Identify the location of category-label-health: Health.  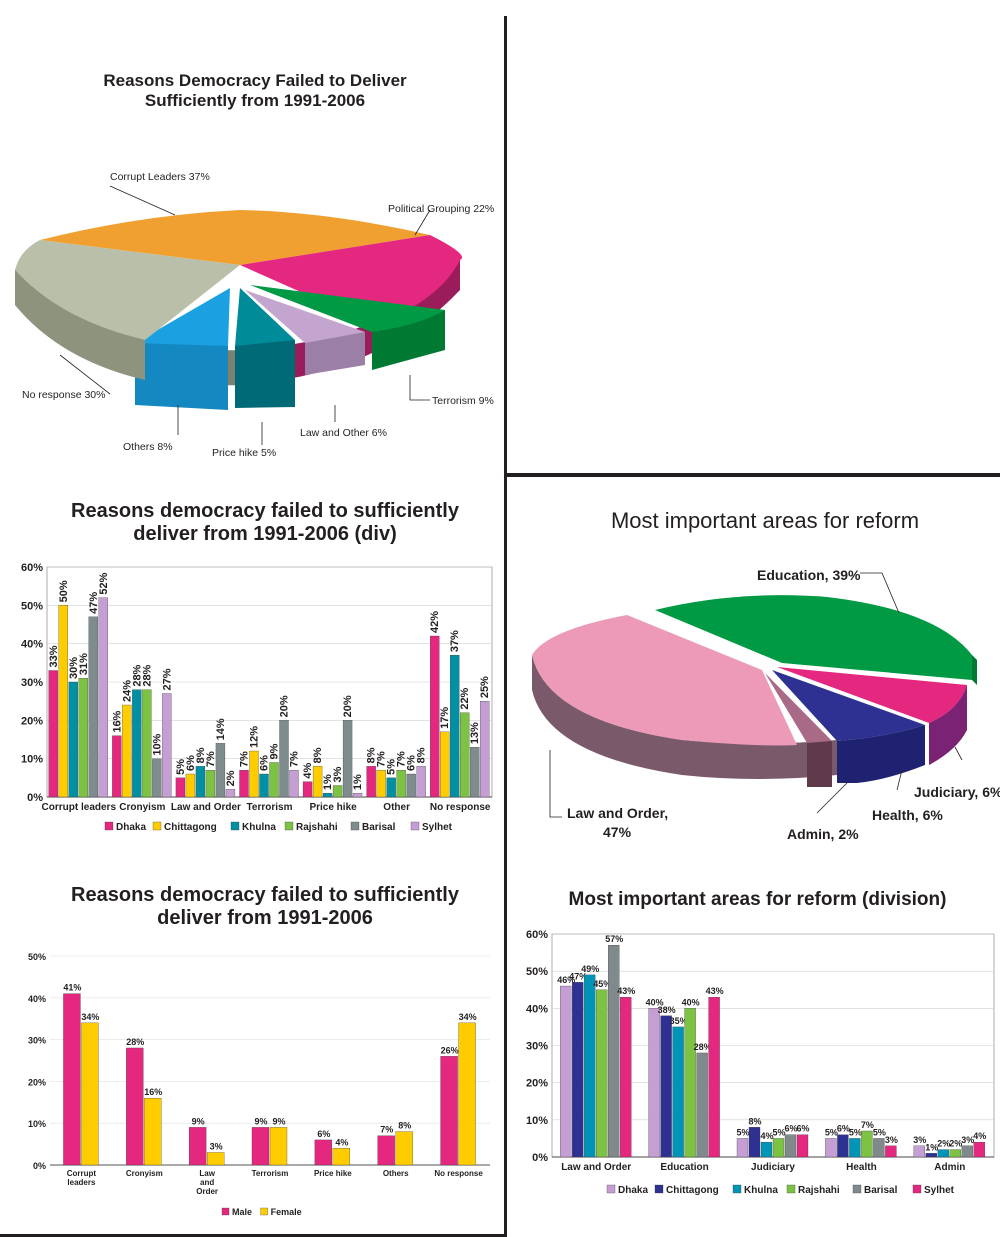
(861, 1167).